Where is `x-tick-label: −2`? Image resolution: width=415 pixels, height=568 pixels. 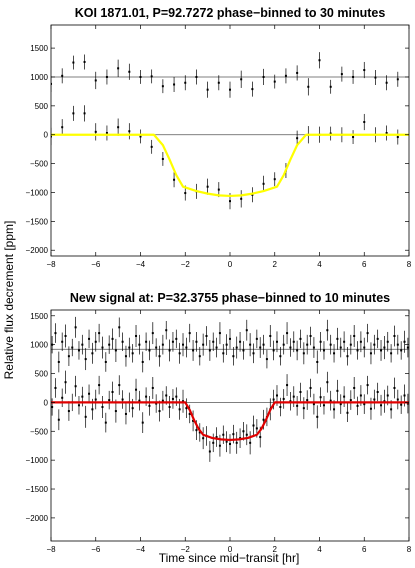 x-tick-label: −2 is located at coordinates (186, 264).